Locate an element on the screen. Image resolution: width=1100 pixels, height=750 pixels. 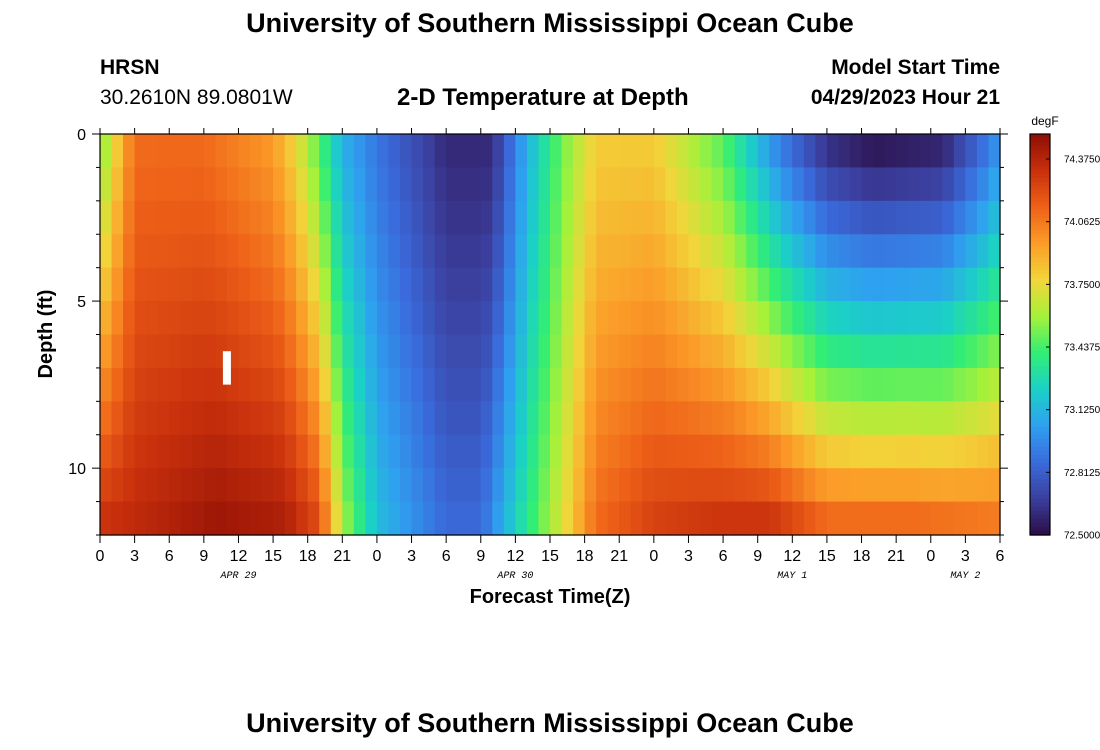
station-marker is located at coordinates (226, 368).